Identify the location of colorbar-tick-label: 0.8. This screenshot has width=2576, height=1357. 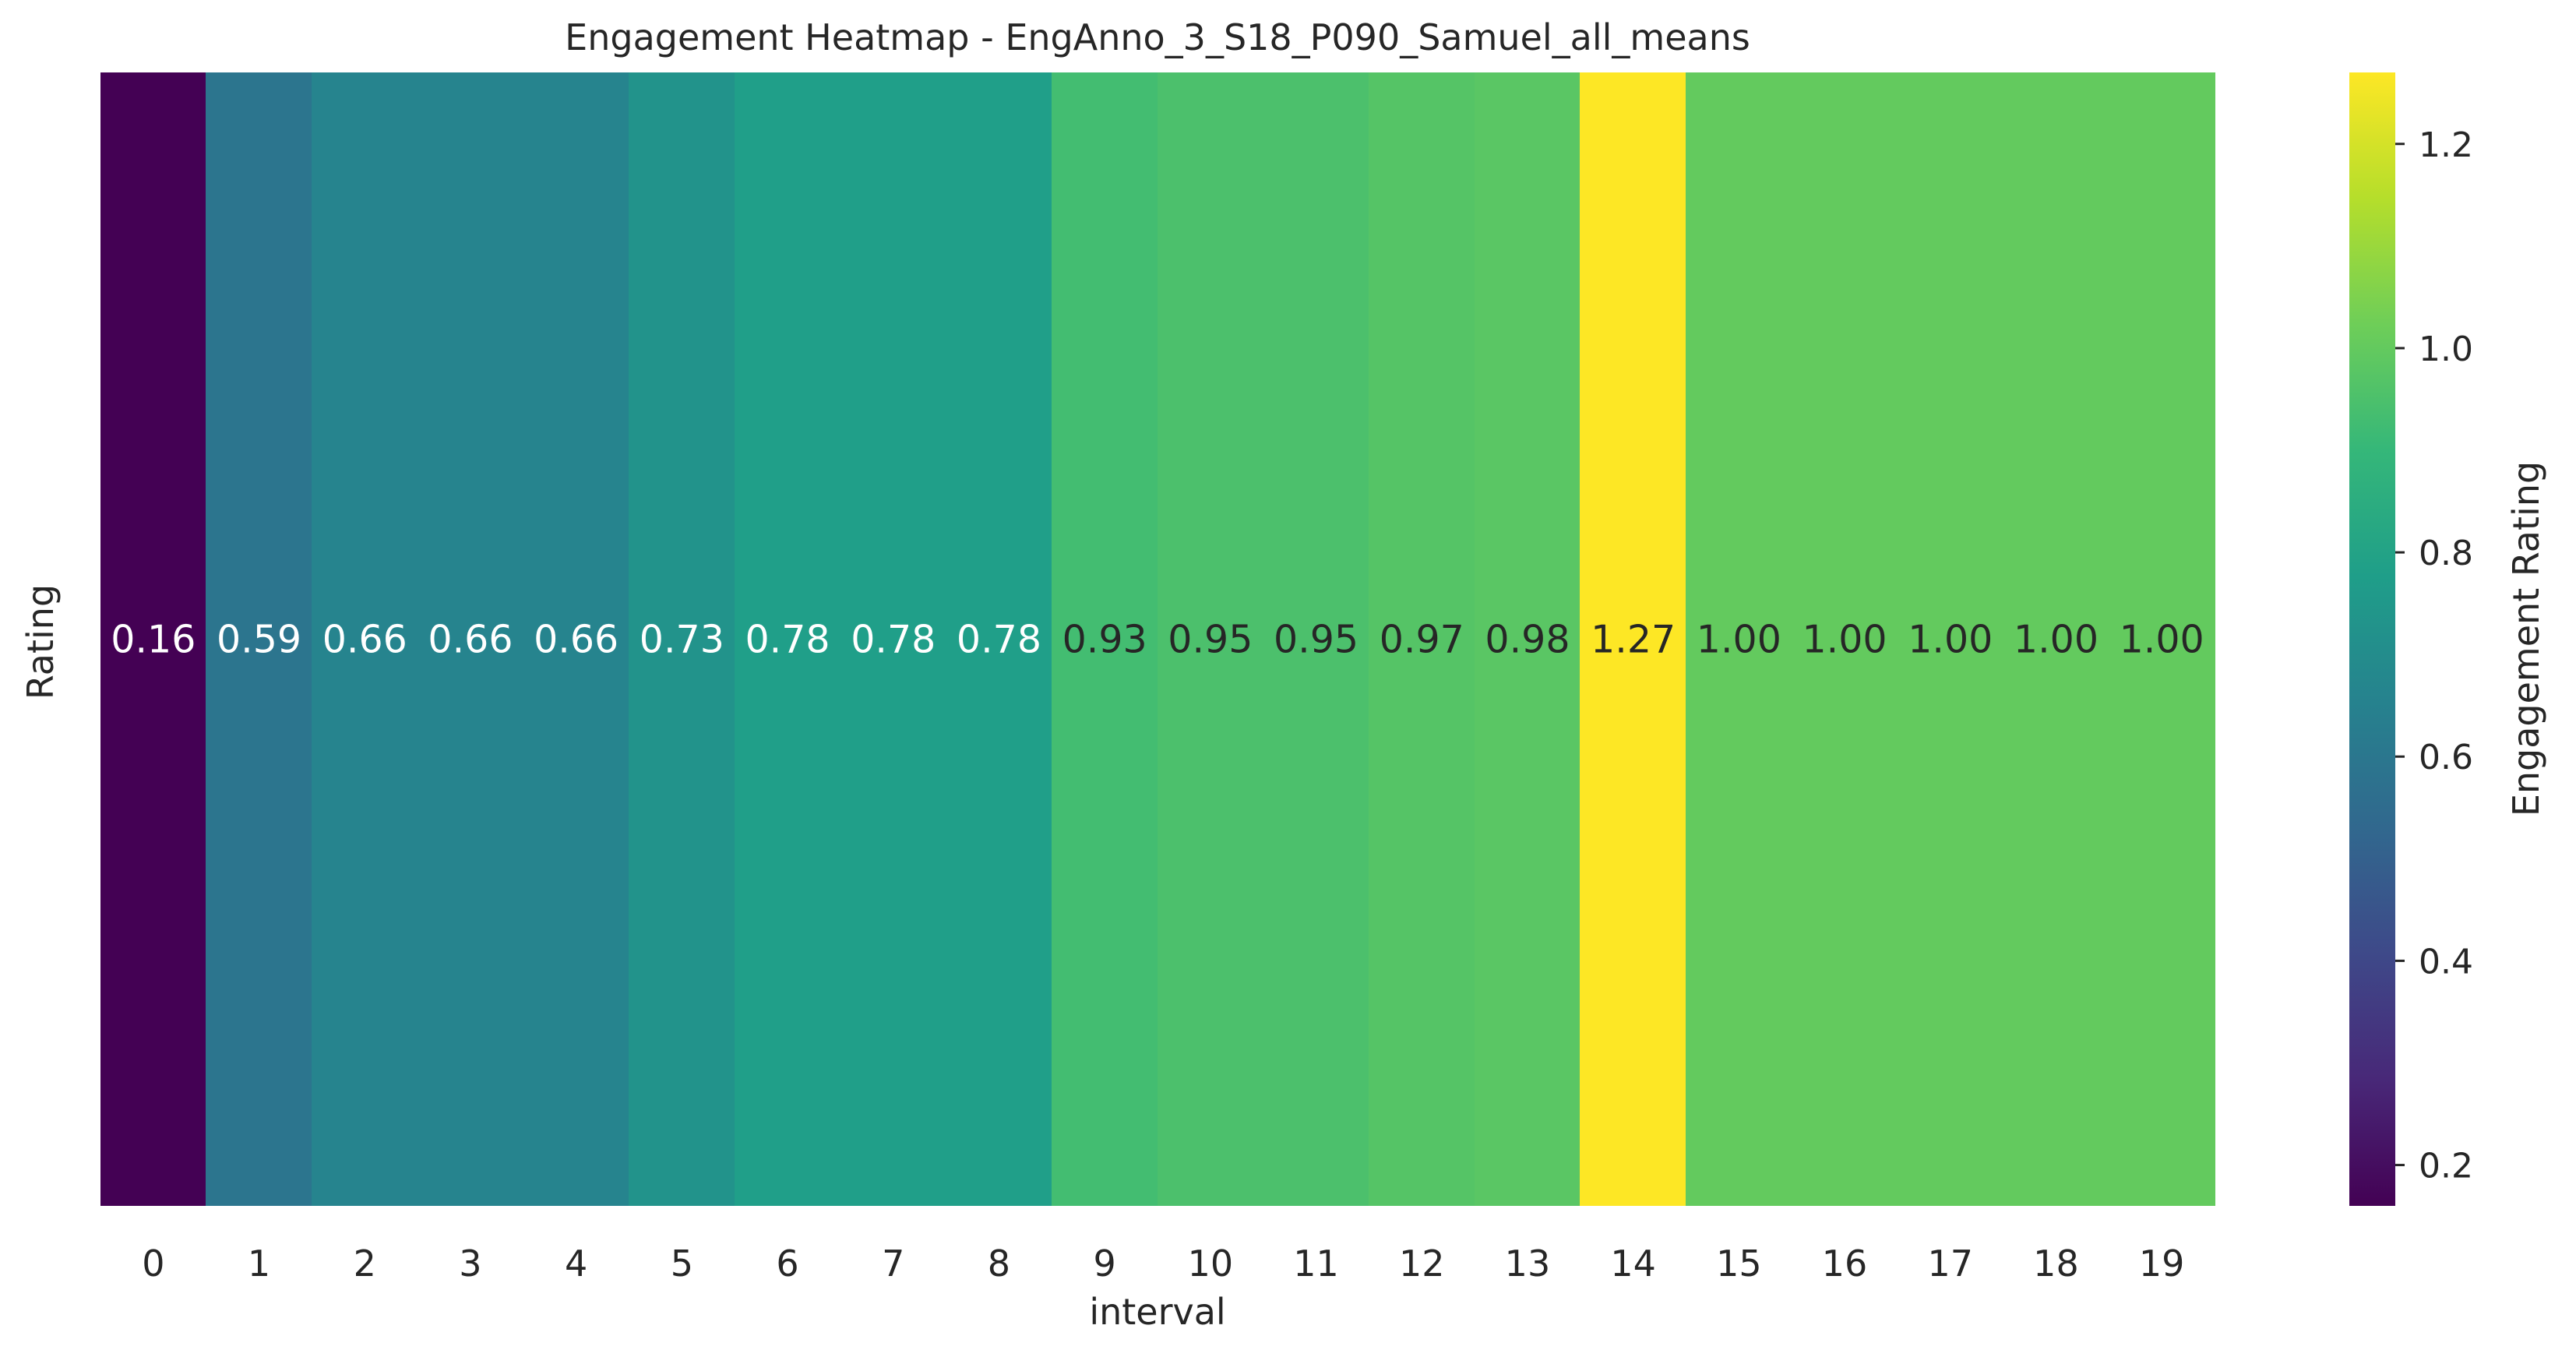
(2446, 553).